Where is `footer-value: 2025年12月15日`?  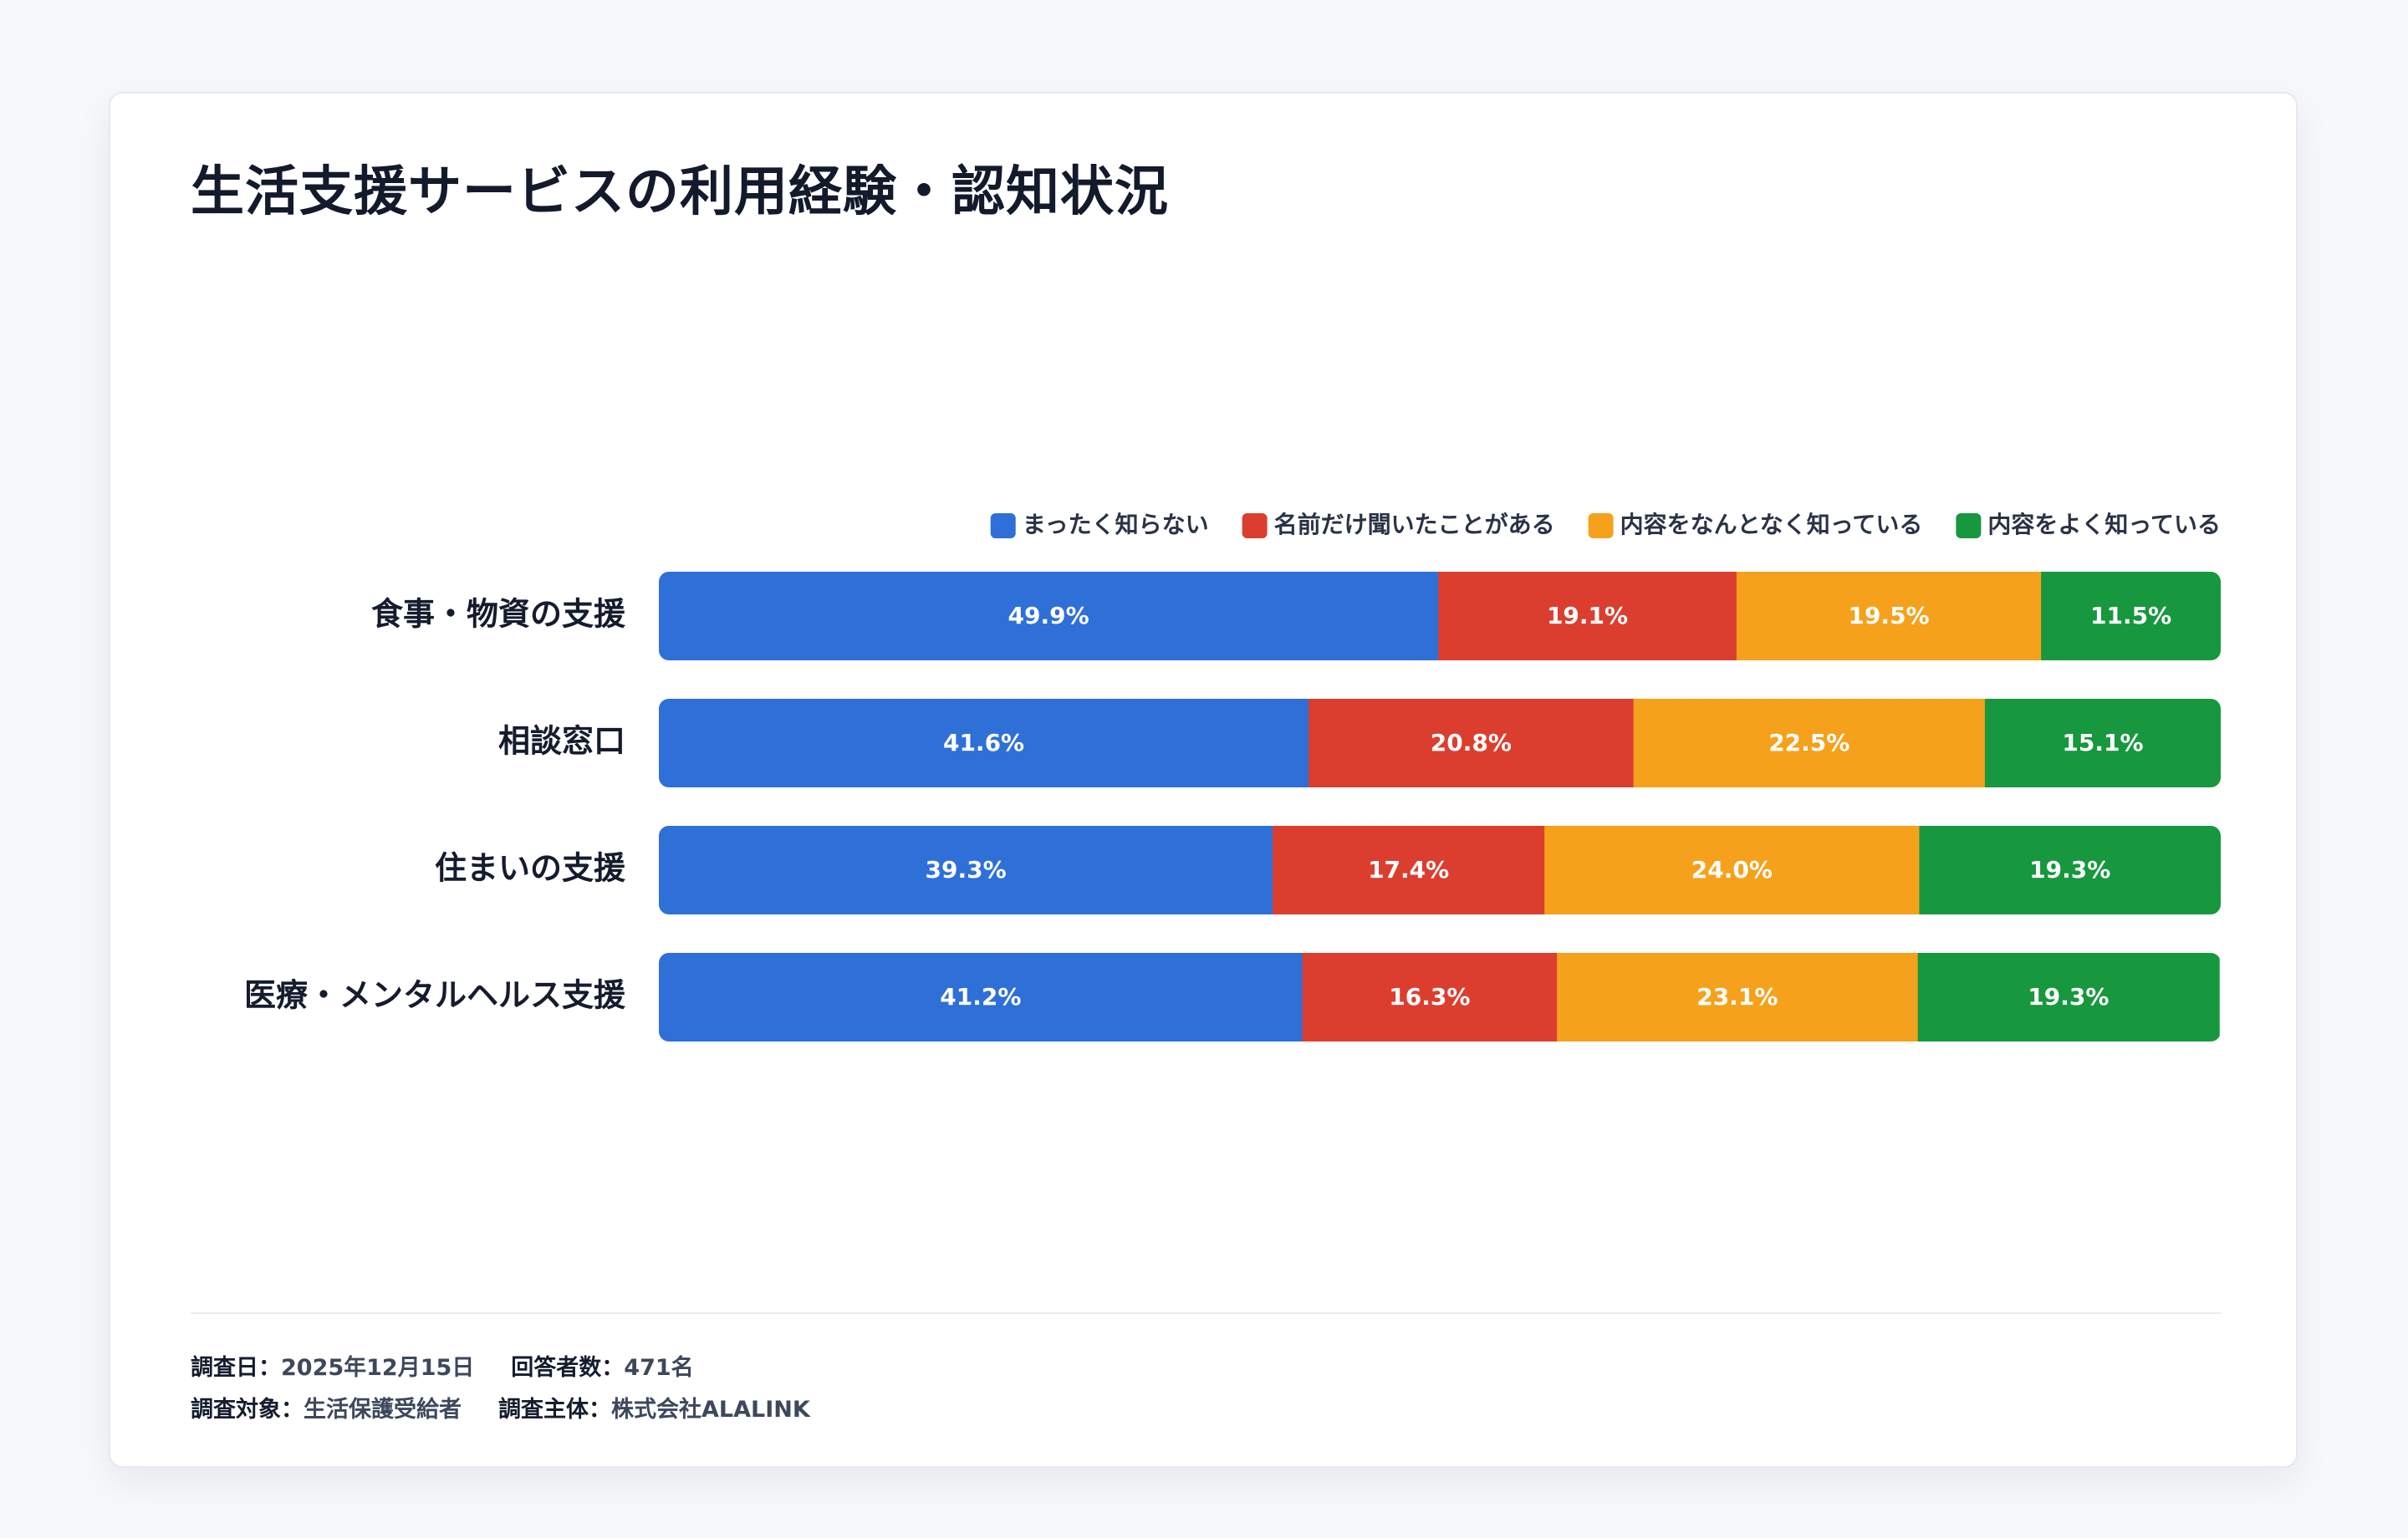 footer-value: 2025年12月15日 is located at coordinates (378, 1368).